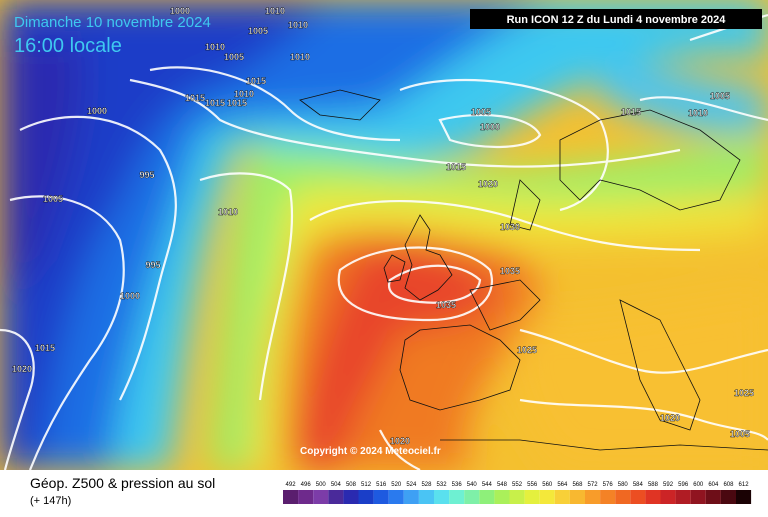  Describe the element at coordinates (366, 485) in the screenshot. I see `scale-label: 512` at that location.